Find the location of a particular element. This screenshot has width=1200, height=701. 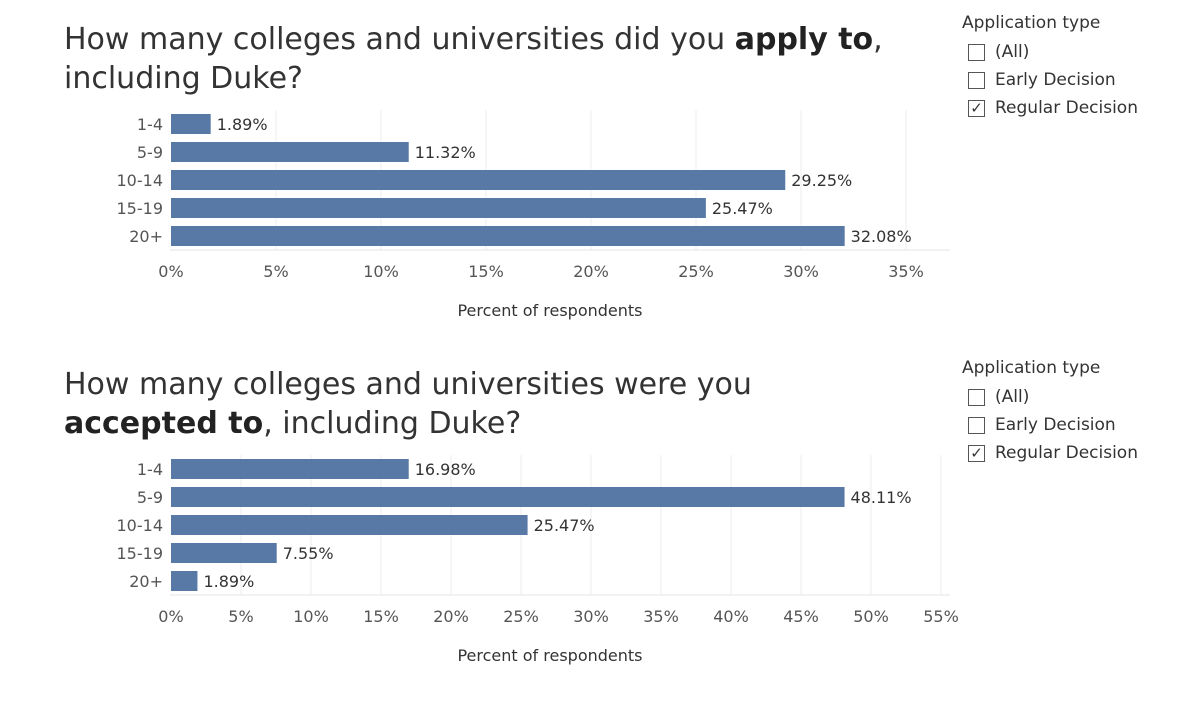

x-tick-label: 45% is located at coordinates (801, 616).